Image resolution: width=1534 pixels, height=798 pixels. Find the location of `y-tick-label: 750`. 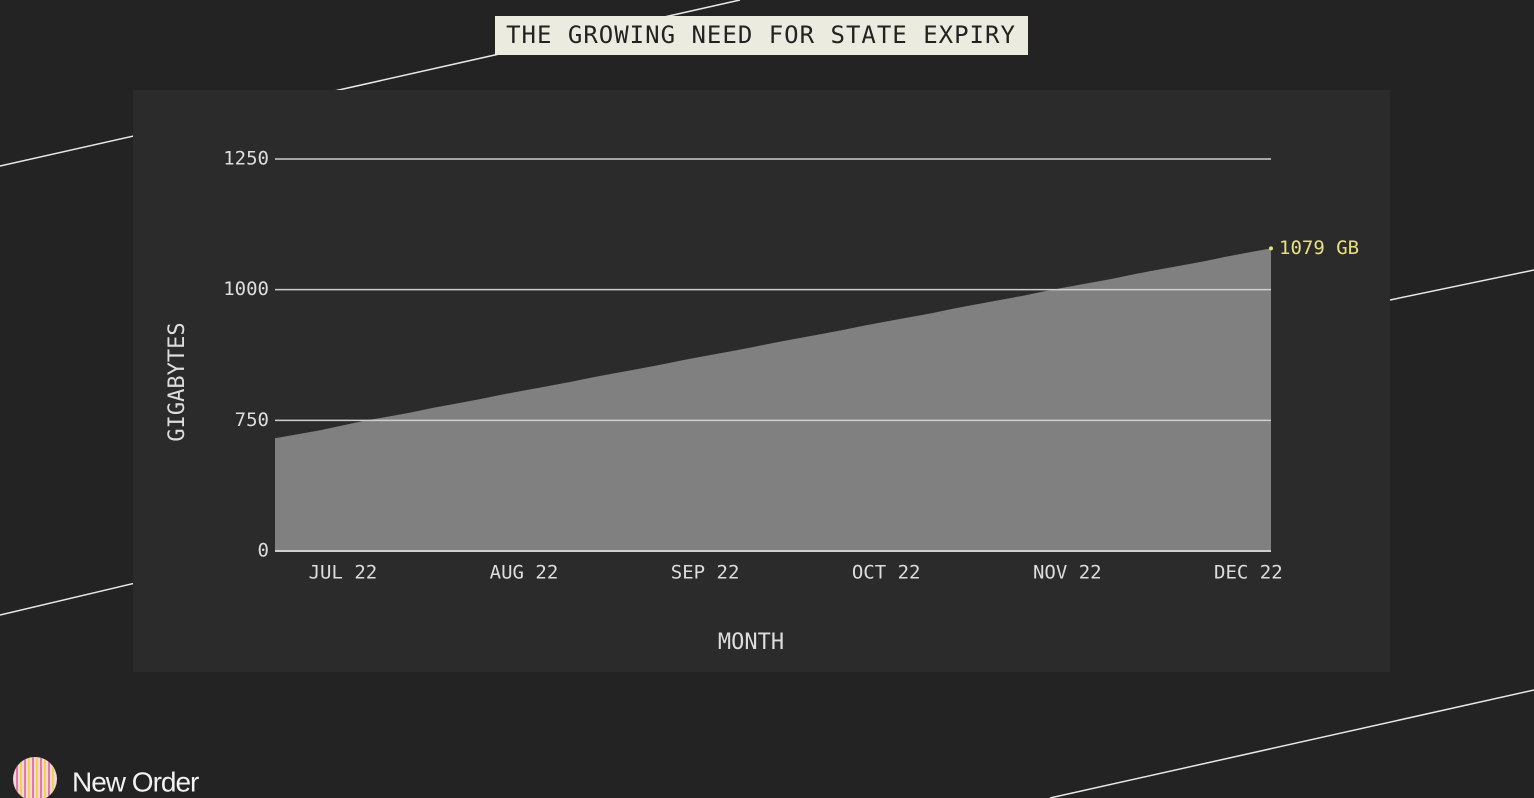

y-tick-label: 750 is located at coordinates (252, 420).